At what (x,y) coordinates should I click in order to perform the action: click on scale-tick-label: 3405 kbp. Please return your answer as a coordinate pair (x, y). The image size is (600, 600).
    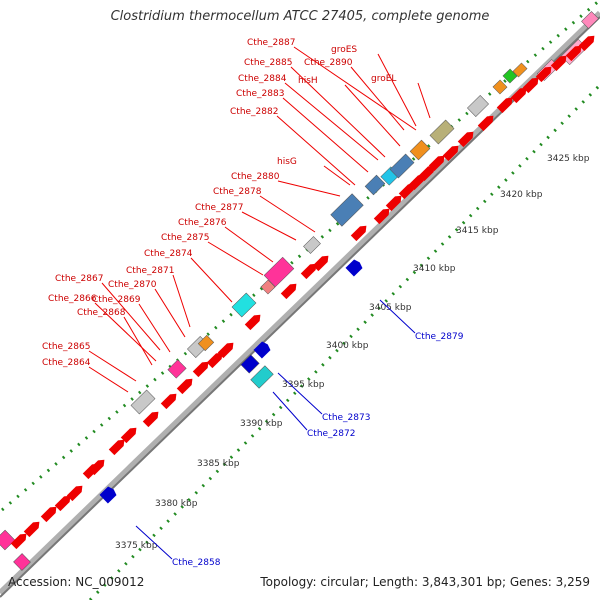
    Looking at the image, I should click on (390, 308).